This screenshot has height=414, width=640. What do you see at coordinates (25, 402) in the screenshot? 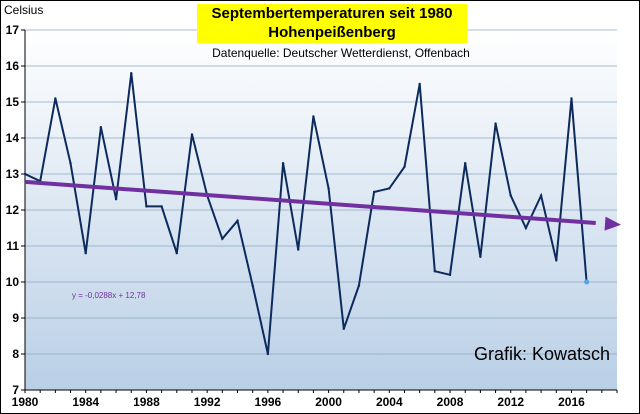
I see `x-tick-label: 1980` at bounding box center [25, 402].